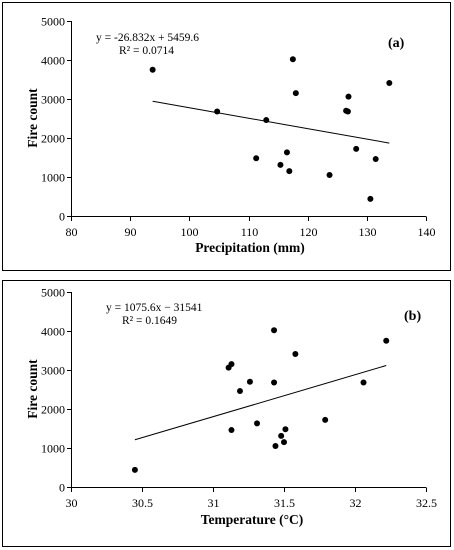  I want to click on x-tick-label: 30, so click(72, 503).